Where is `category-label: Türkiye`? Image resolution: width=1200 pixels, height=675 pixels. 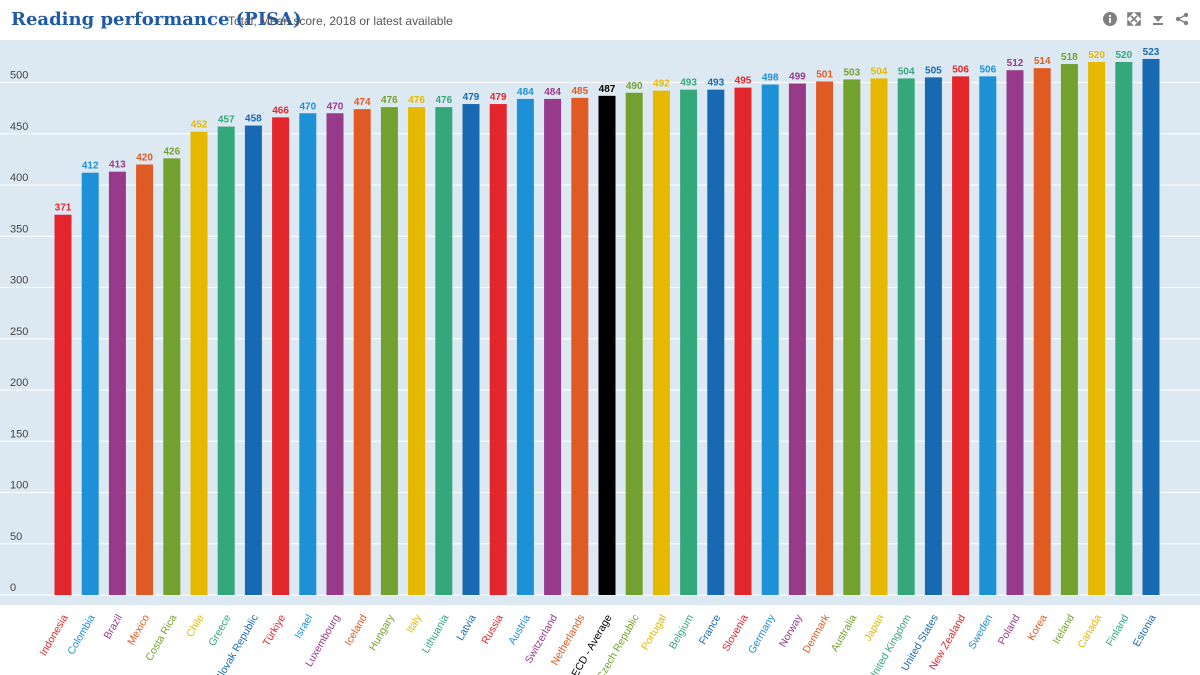 category-label: Türkiye is located at coordinates (275, 630).